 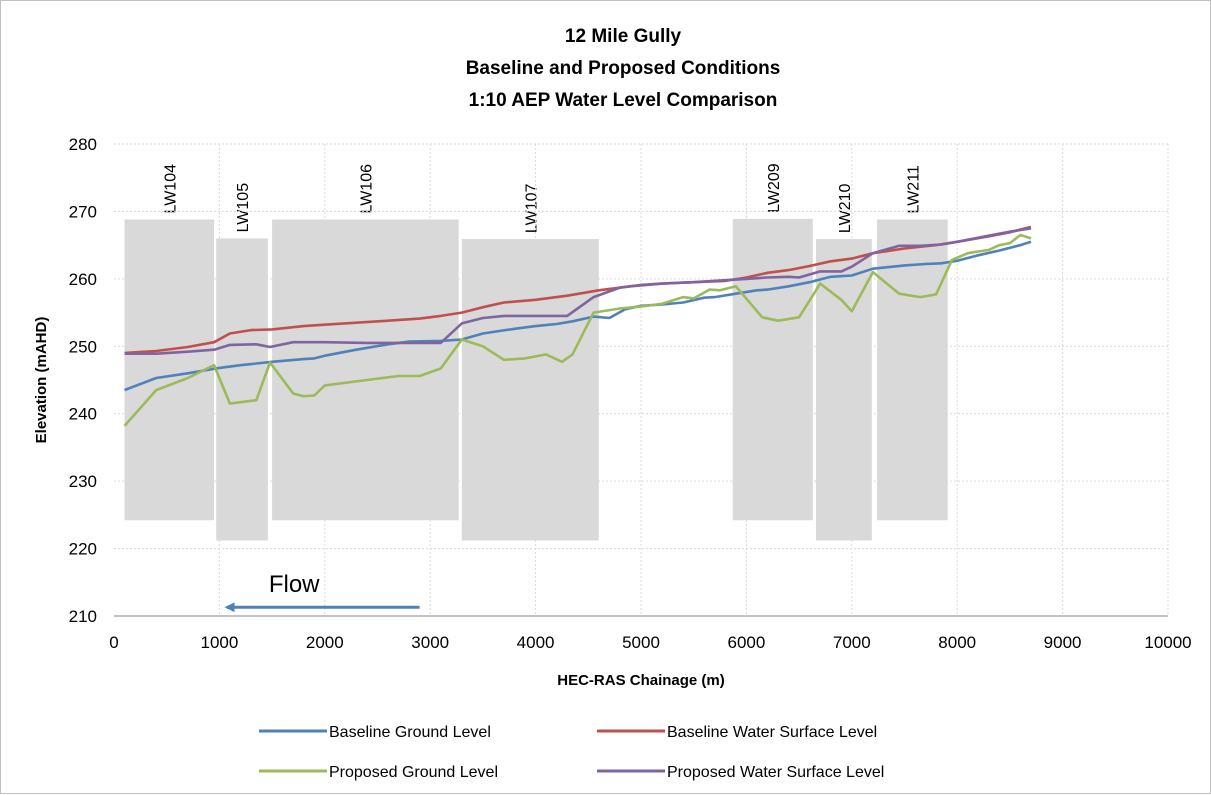 What do you see at coordinates (410, 732) in the screenshot?
I see `legend-label: Baseline Ground Level` at bounding box center [410, 732].